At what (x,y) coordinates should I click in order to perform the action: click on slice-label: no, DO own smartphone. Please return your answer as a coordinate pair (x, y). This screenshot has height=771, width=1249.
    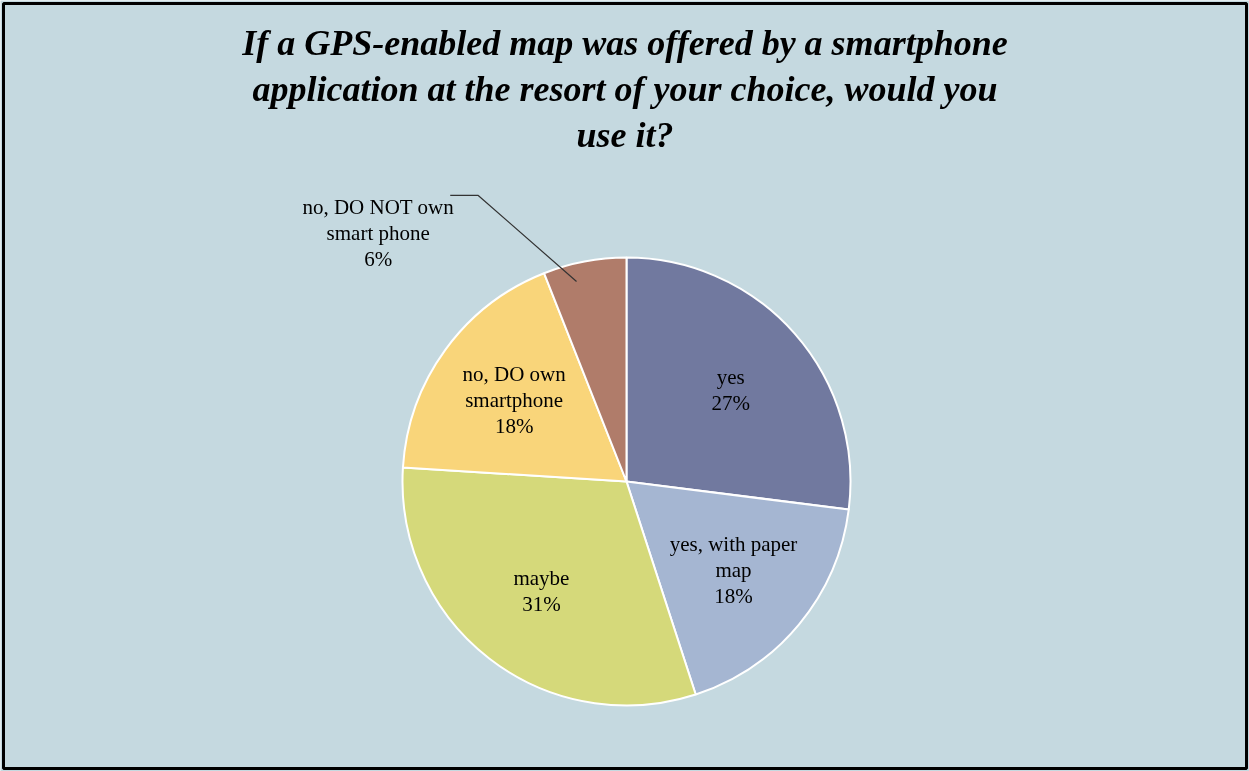
    Looking at the image, I should click on (514, 386).